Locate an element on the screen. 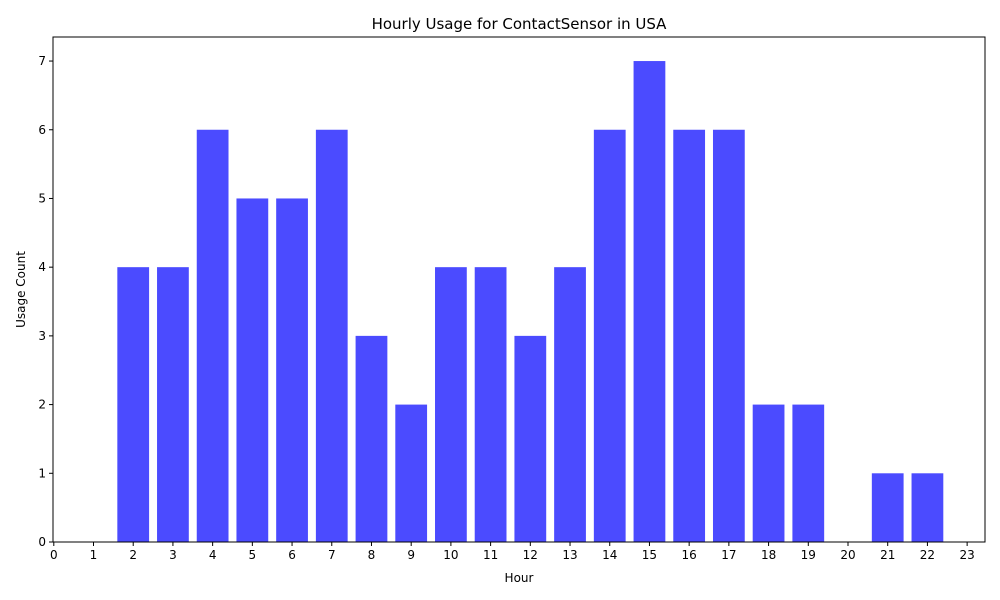 The height and width of the screenshot is (600, 1000). x-tick-label: 10 is located at coordinates (450, 555).